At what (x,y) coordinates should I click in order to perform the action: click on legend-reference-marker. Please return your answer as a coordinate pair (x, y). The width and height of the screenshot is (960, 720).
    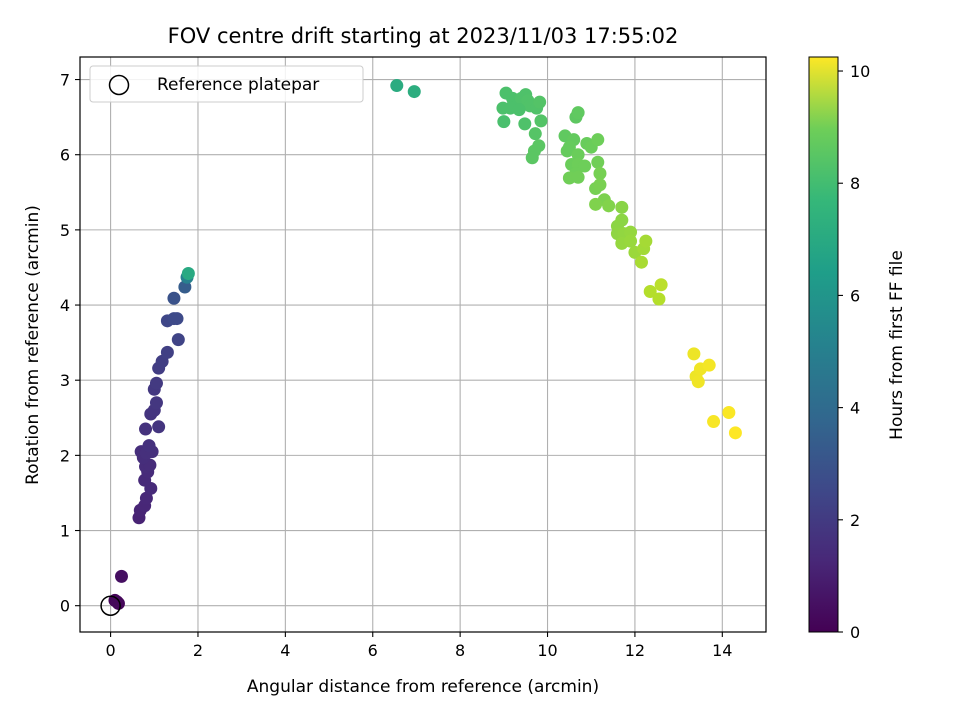
    Looking at the image, I should click on (119, 85).